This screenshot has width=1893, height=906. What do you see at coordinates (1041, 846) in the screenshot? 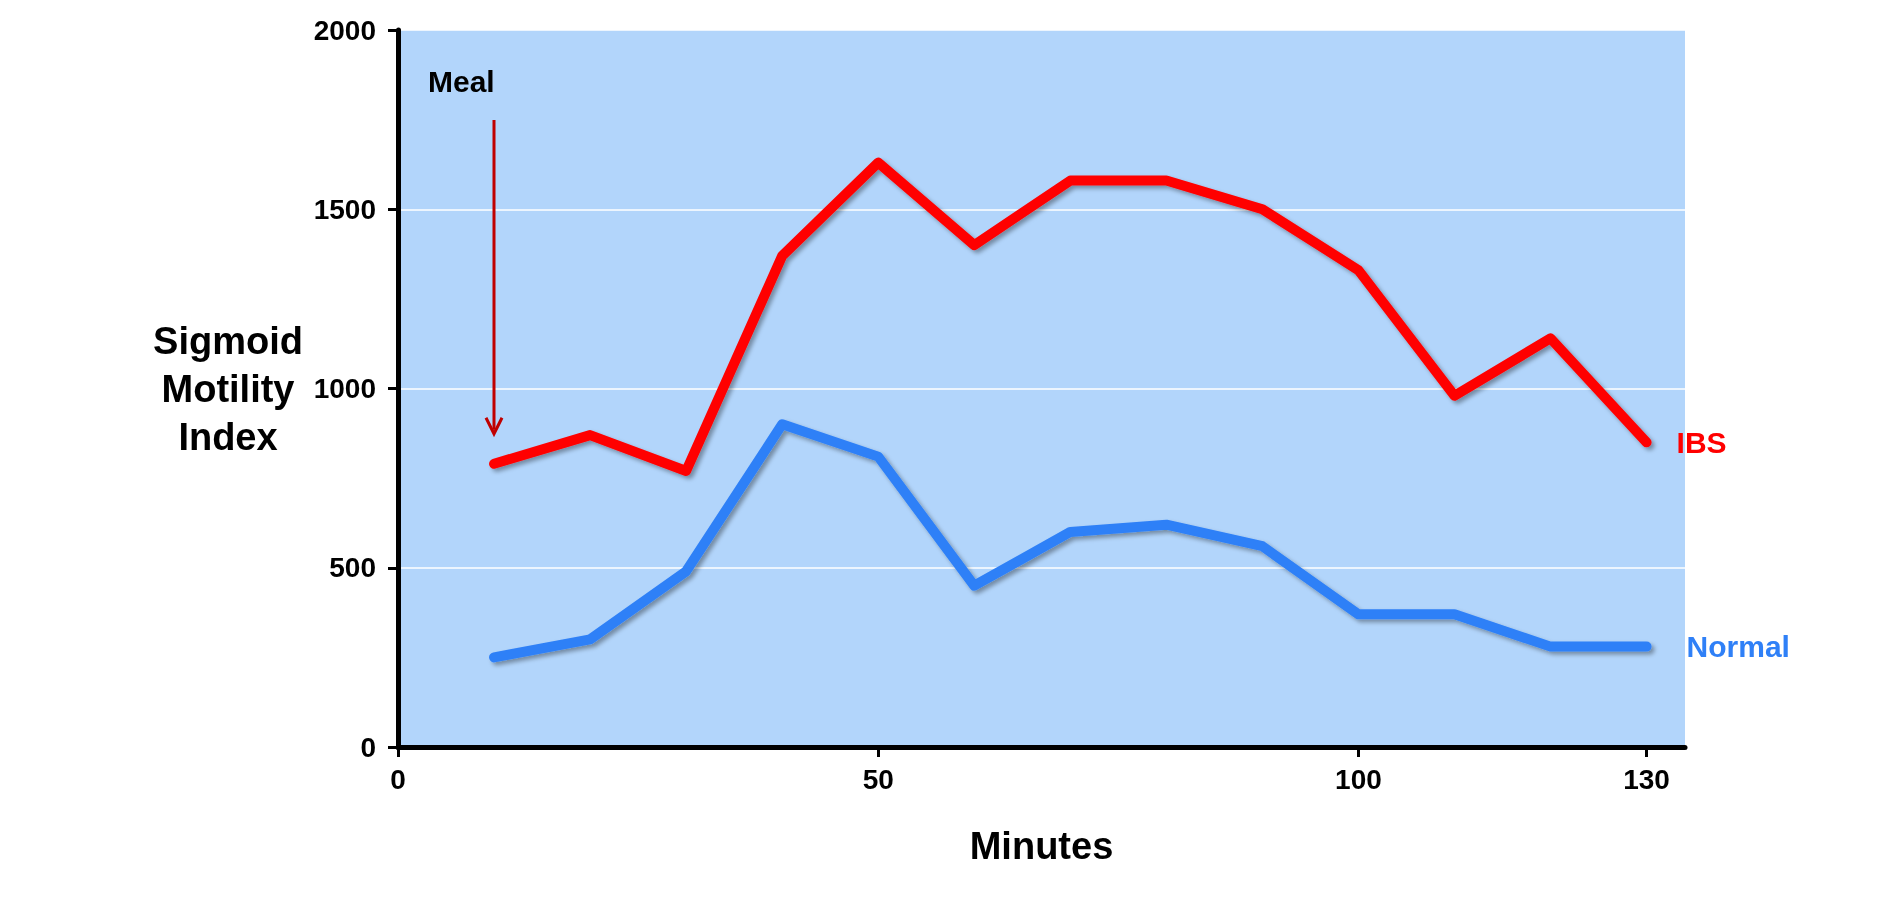
I see `x-axis-title: Minutes` at bounding box center [1041, 846].